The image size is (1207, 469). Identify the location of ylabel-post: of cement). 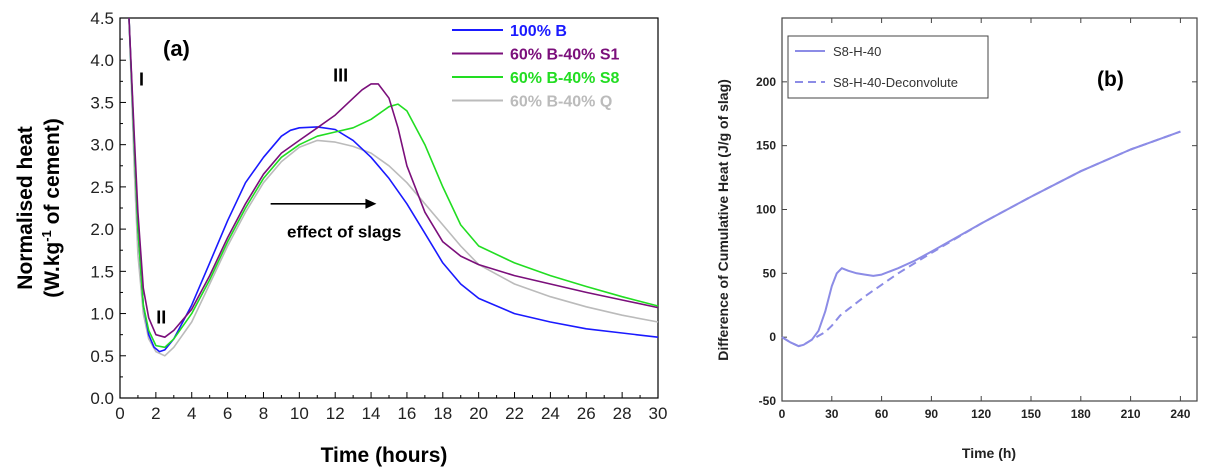
(52, 174).